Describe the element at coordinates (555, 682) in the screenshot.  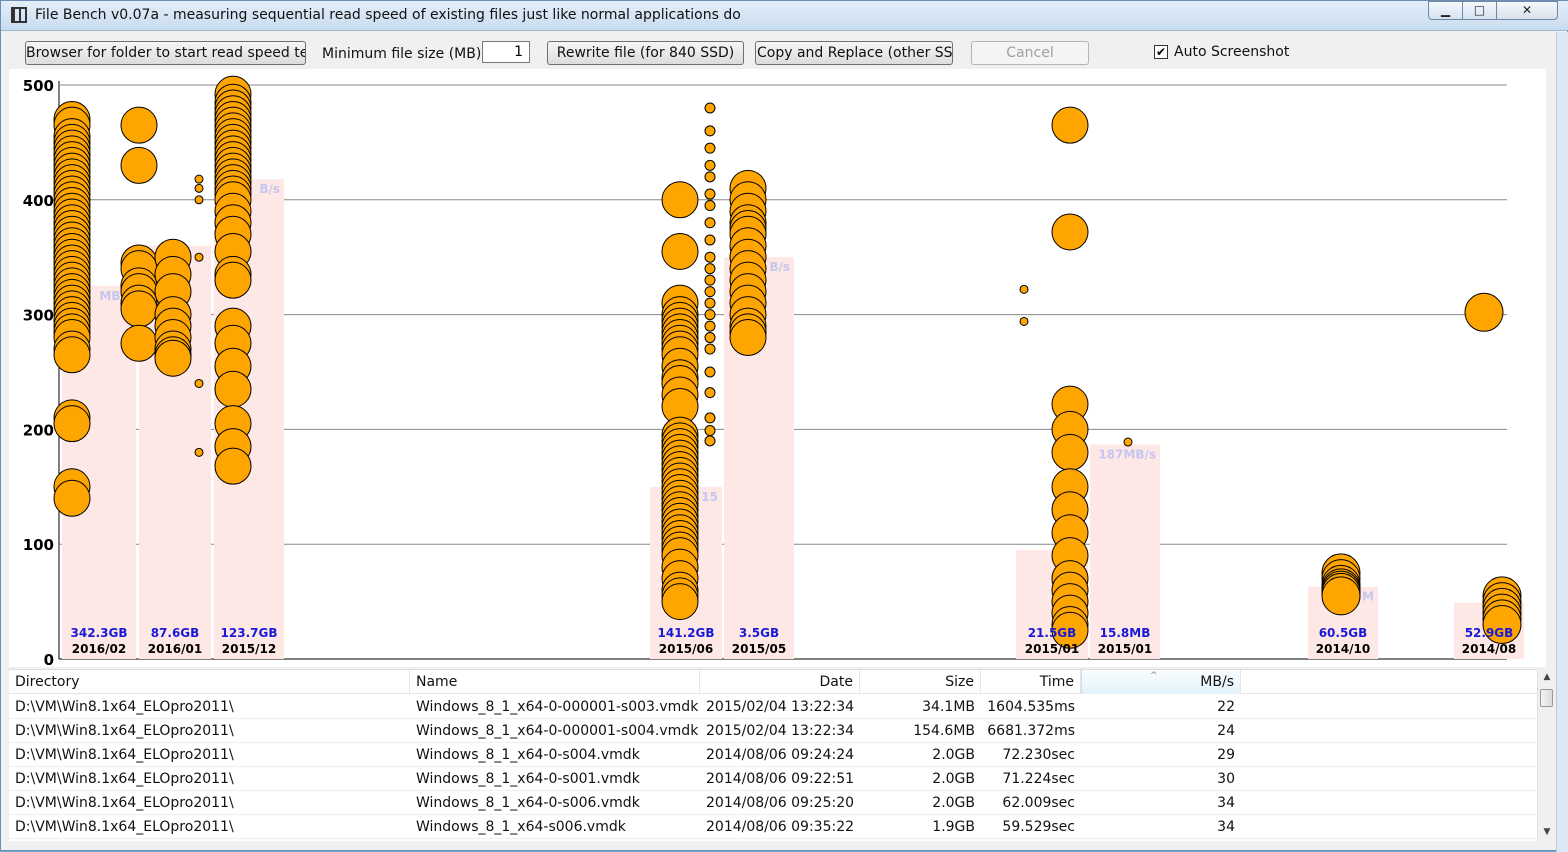
I see `column-header-name: Name` at that location.